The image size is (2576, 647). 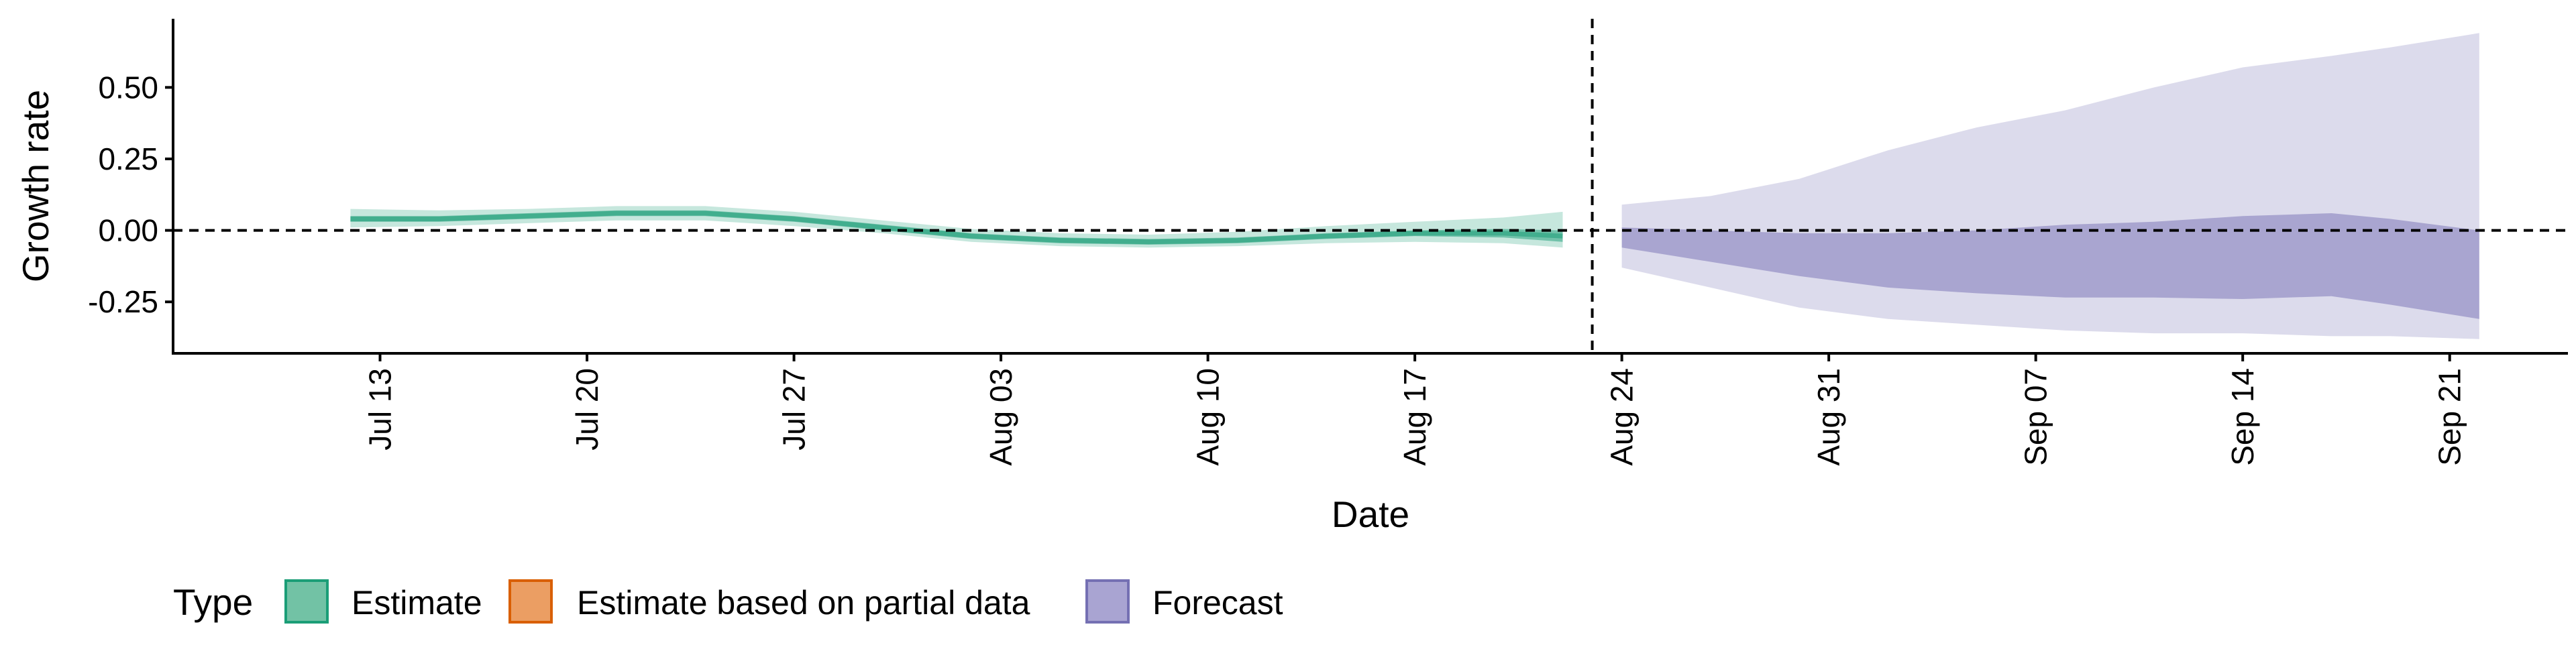 What do you see at coordinates (213, 602) in the screenshot?
I see `legend-title: Type` at bounding box center [213, 602].